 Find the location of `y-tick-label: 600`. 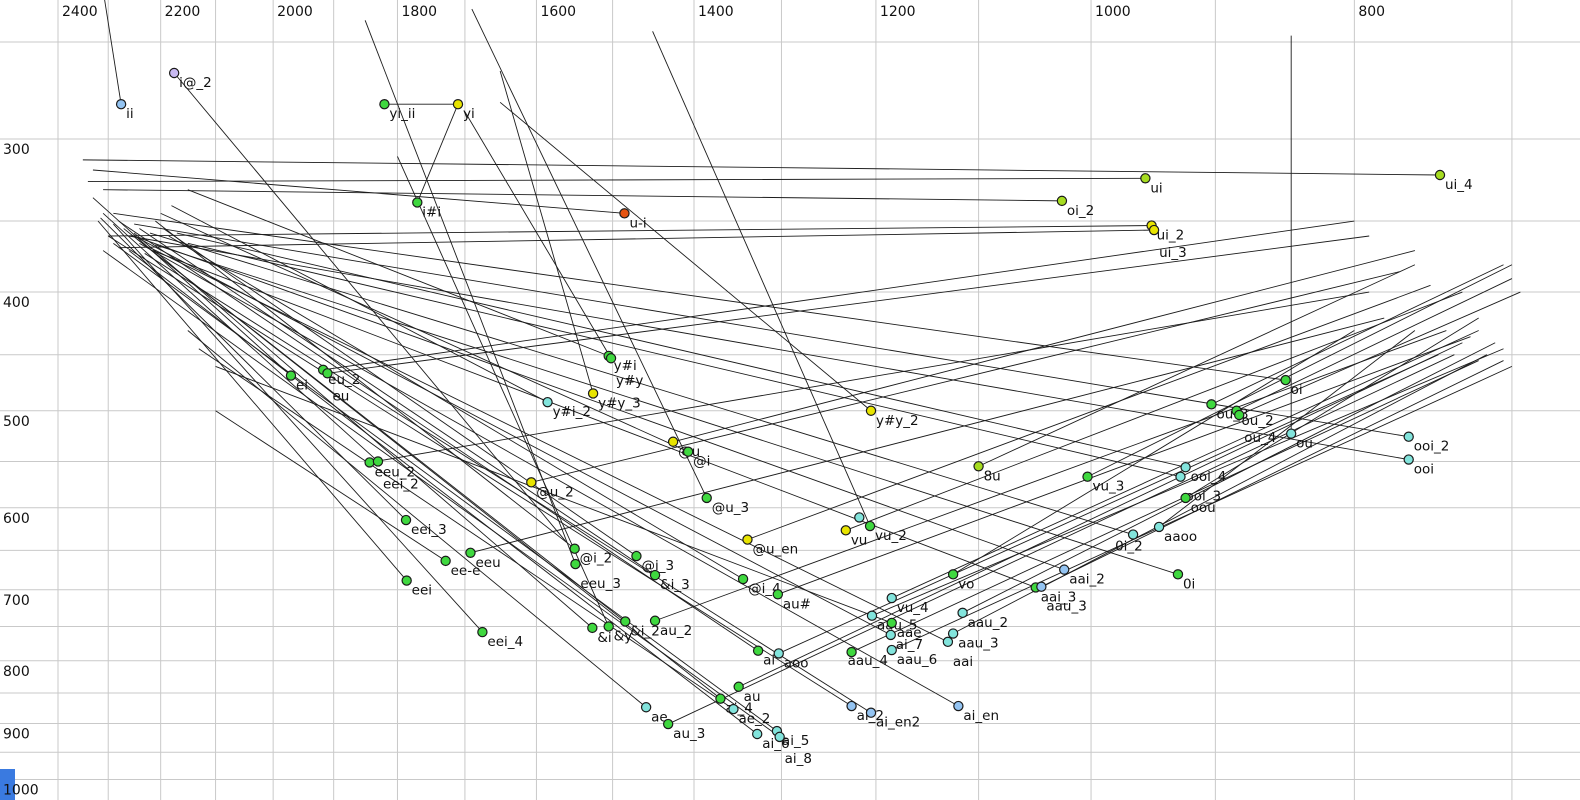

y-tick-label: 600 is located at coordinates (16, 519).